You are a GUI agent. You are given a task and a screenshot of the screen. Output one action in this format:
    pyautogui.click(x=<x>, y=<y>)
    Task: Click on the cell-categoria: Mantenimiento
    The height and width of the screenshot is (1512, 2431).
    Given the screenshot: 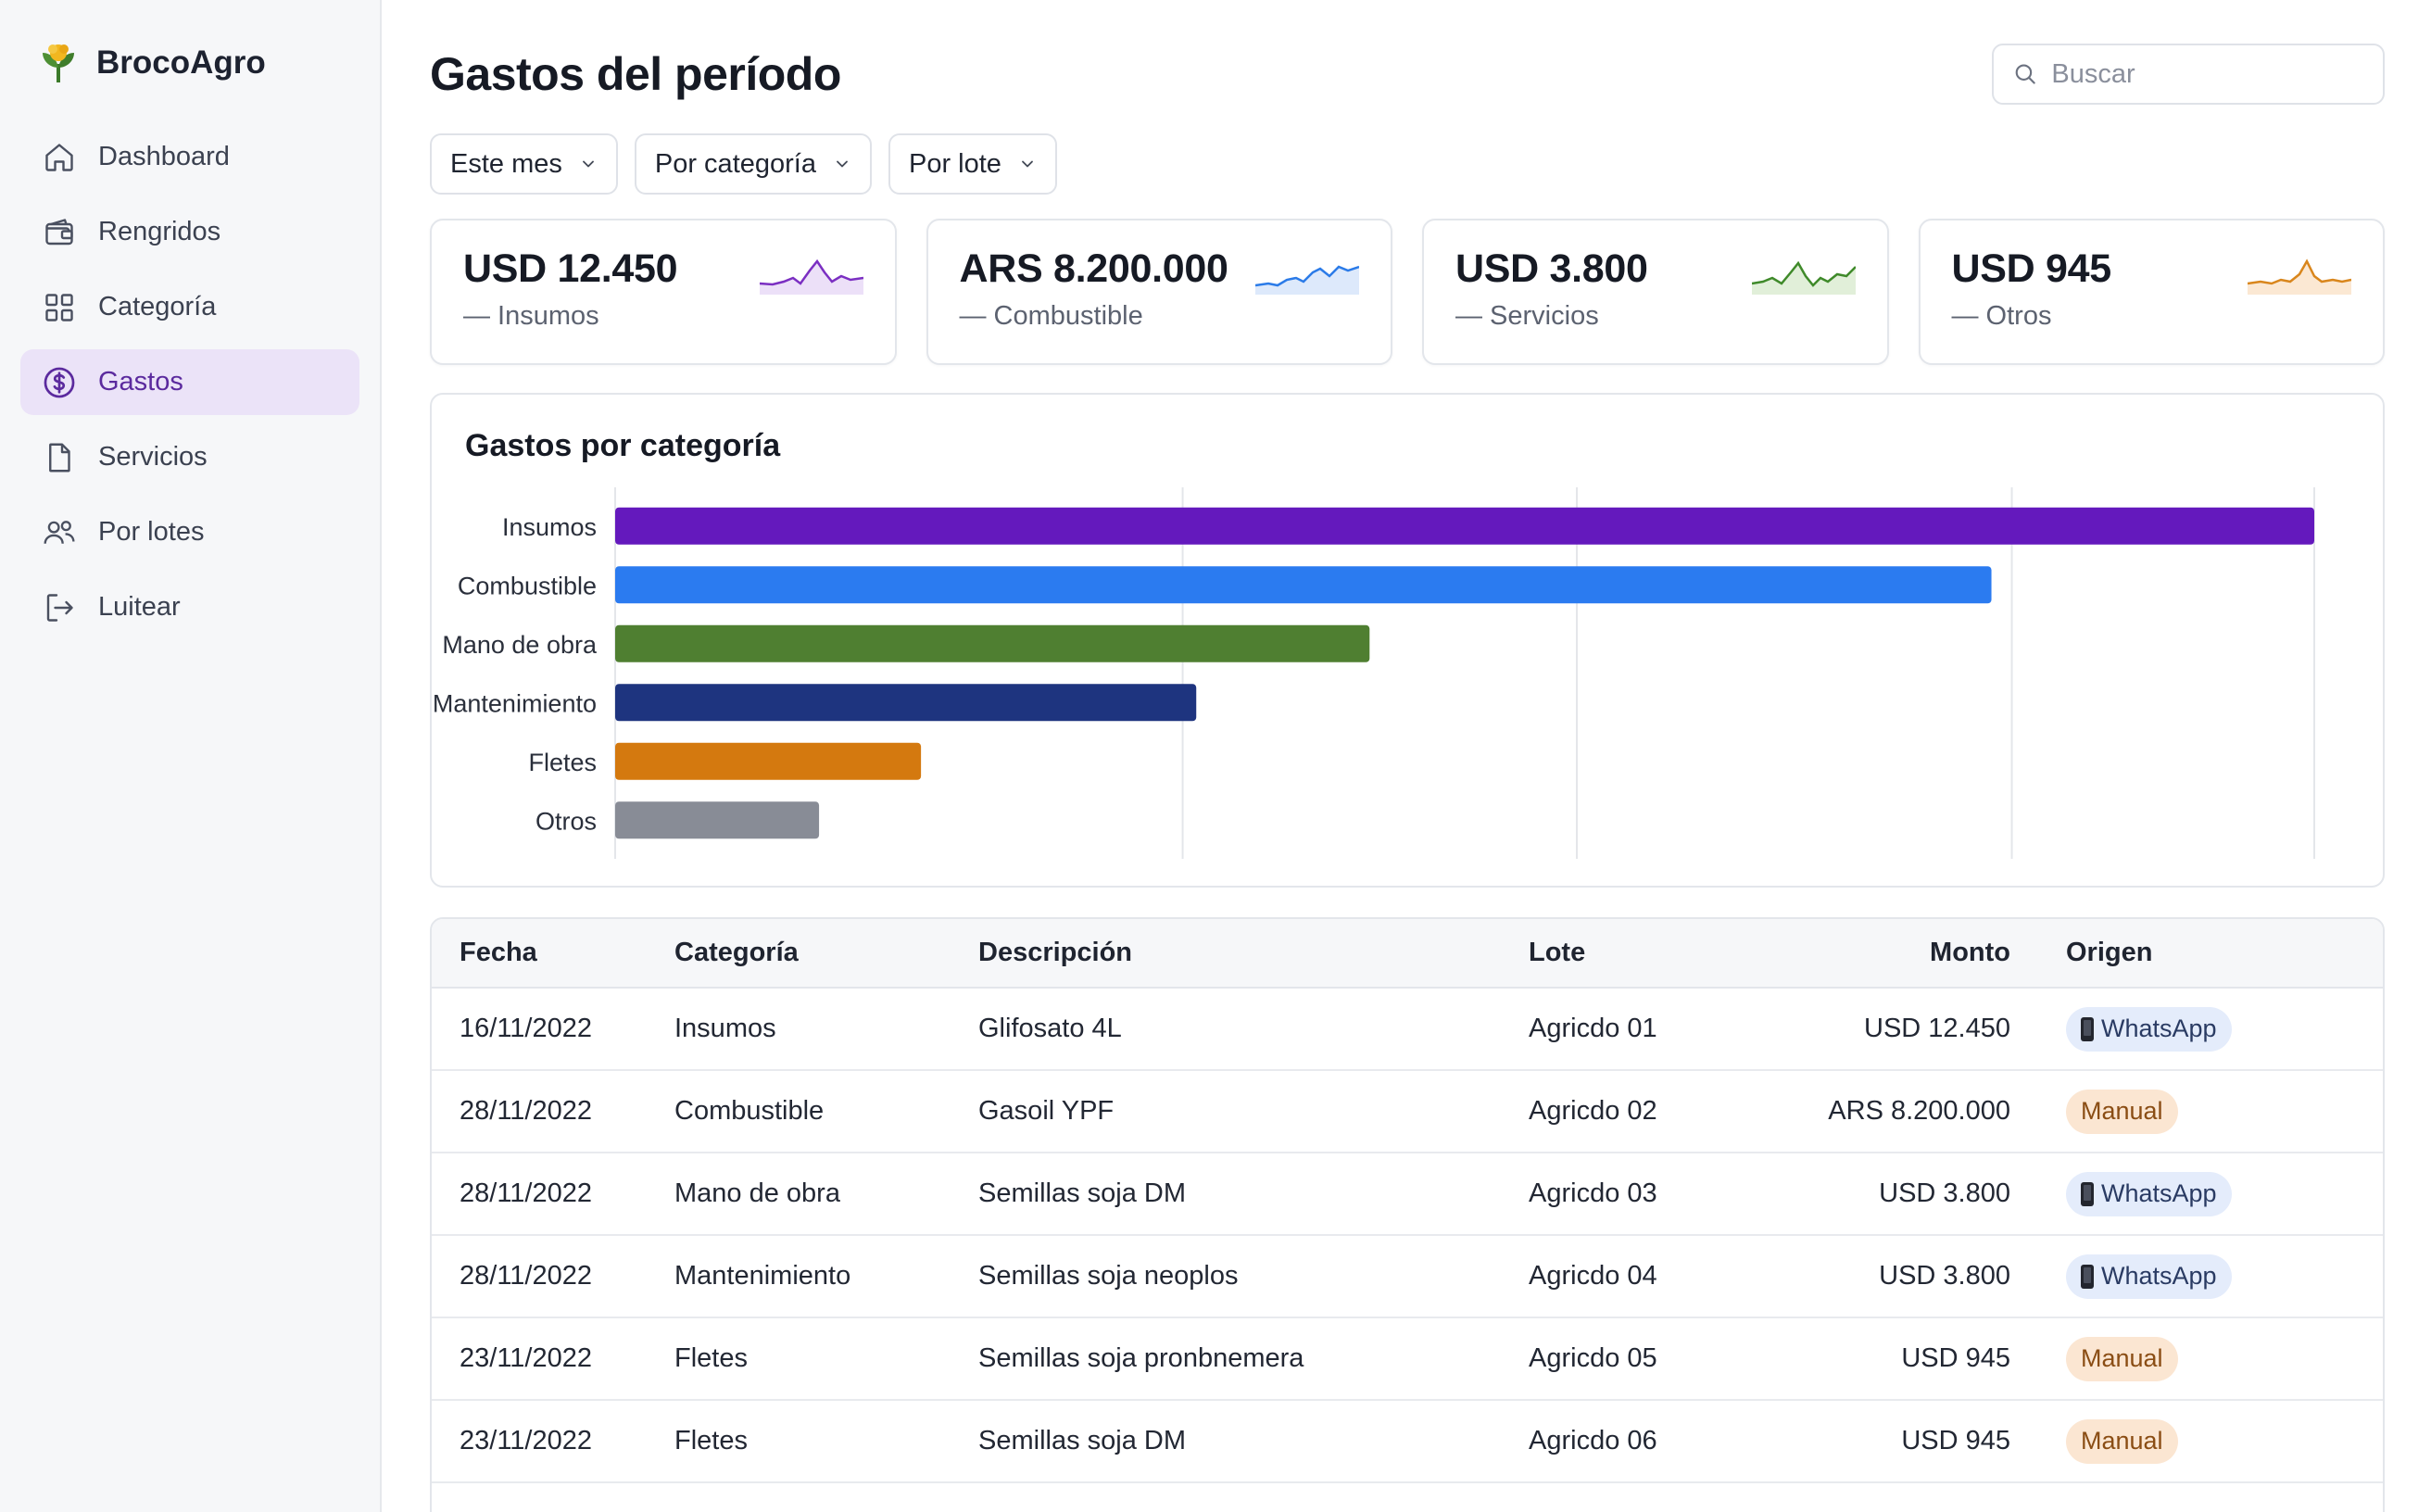 What is the action you would take?
    pyautogui.click(x=799, y=1276)
    